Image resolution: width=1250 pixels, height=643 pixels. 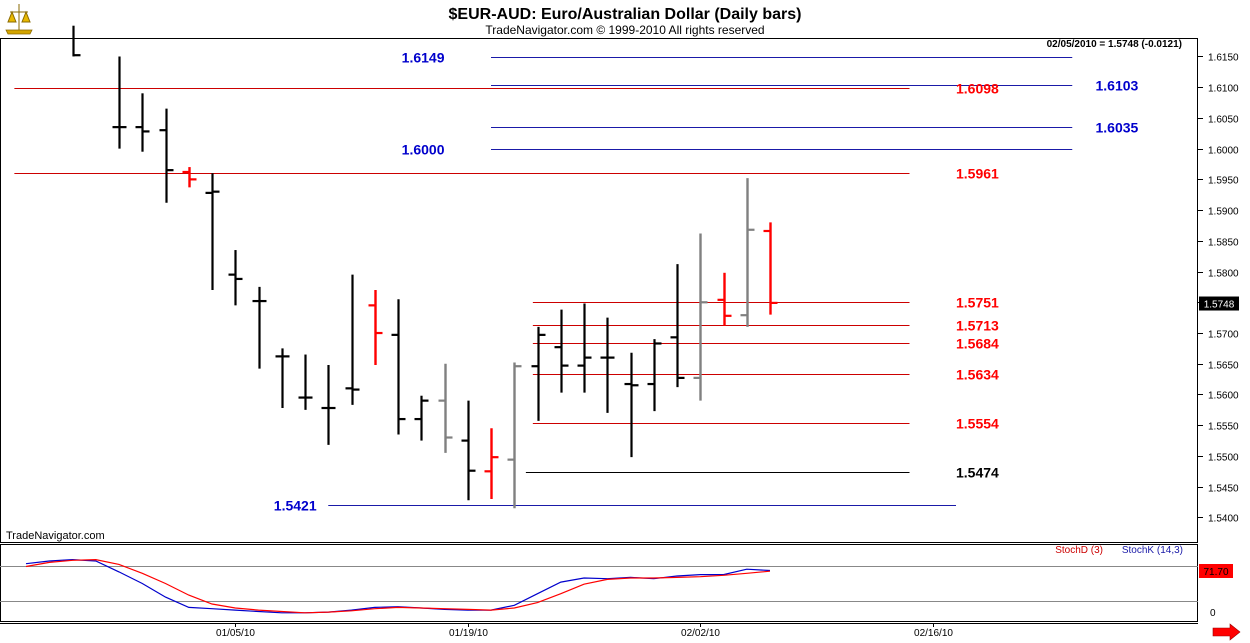 I want to click on y-tick-label: 1.6000, so click(x=1223, y=151).